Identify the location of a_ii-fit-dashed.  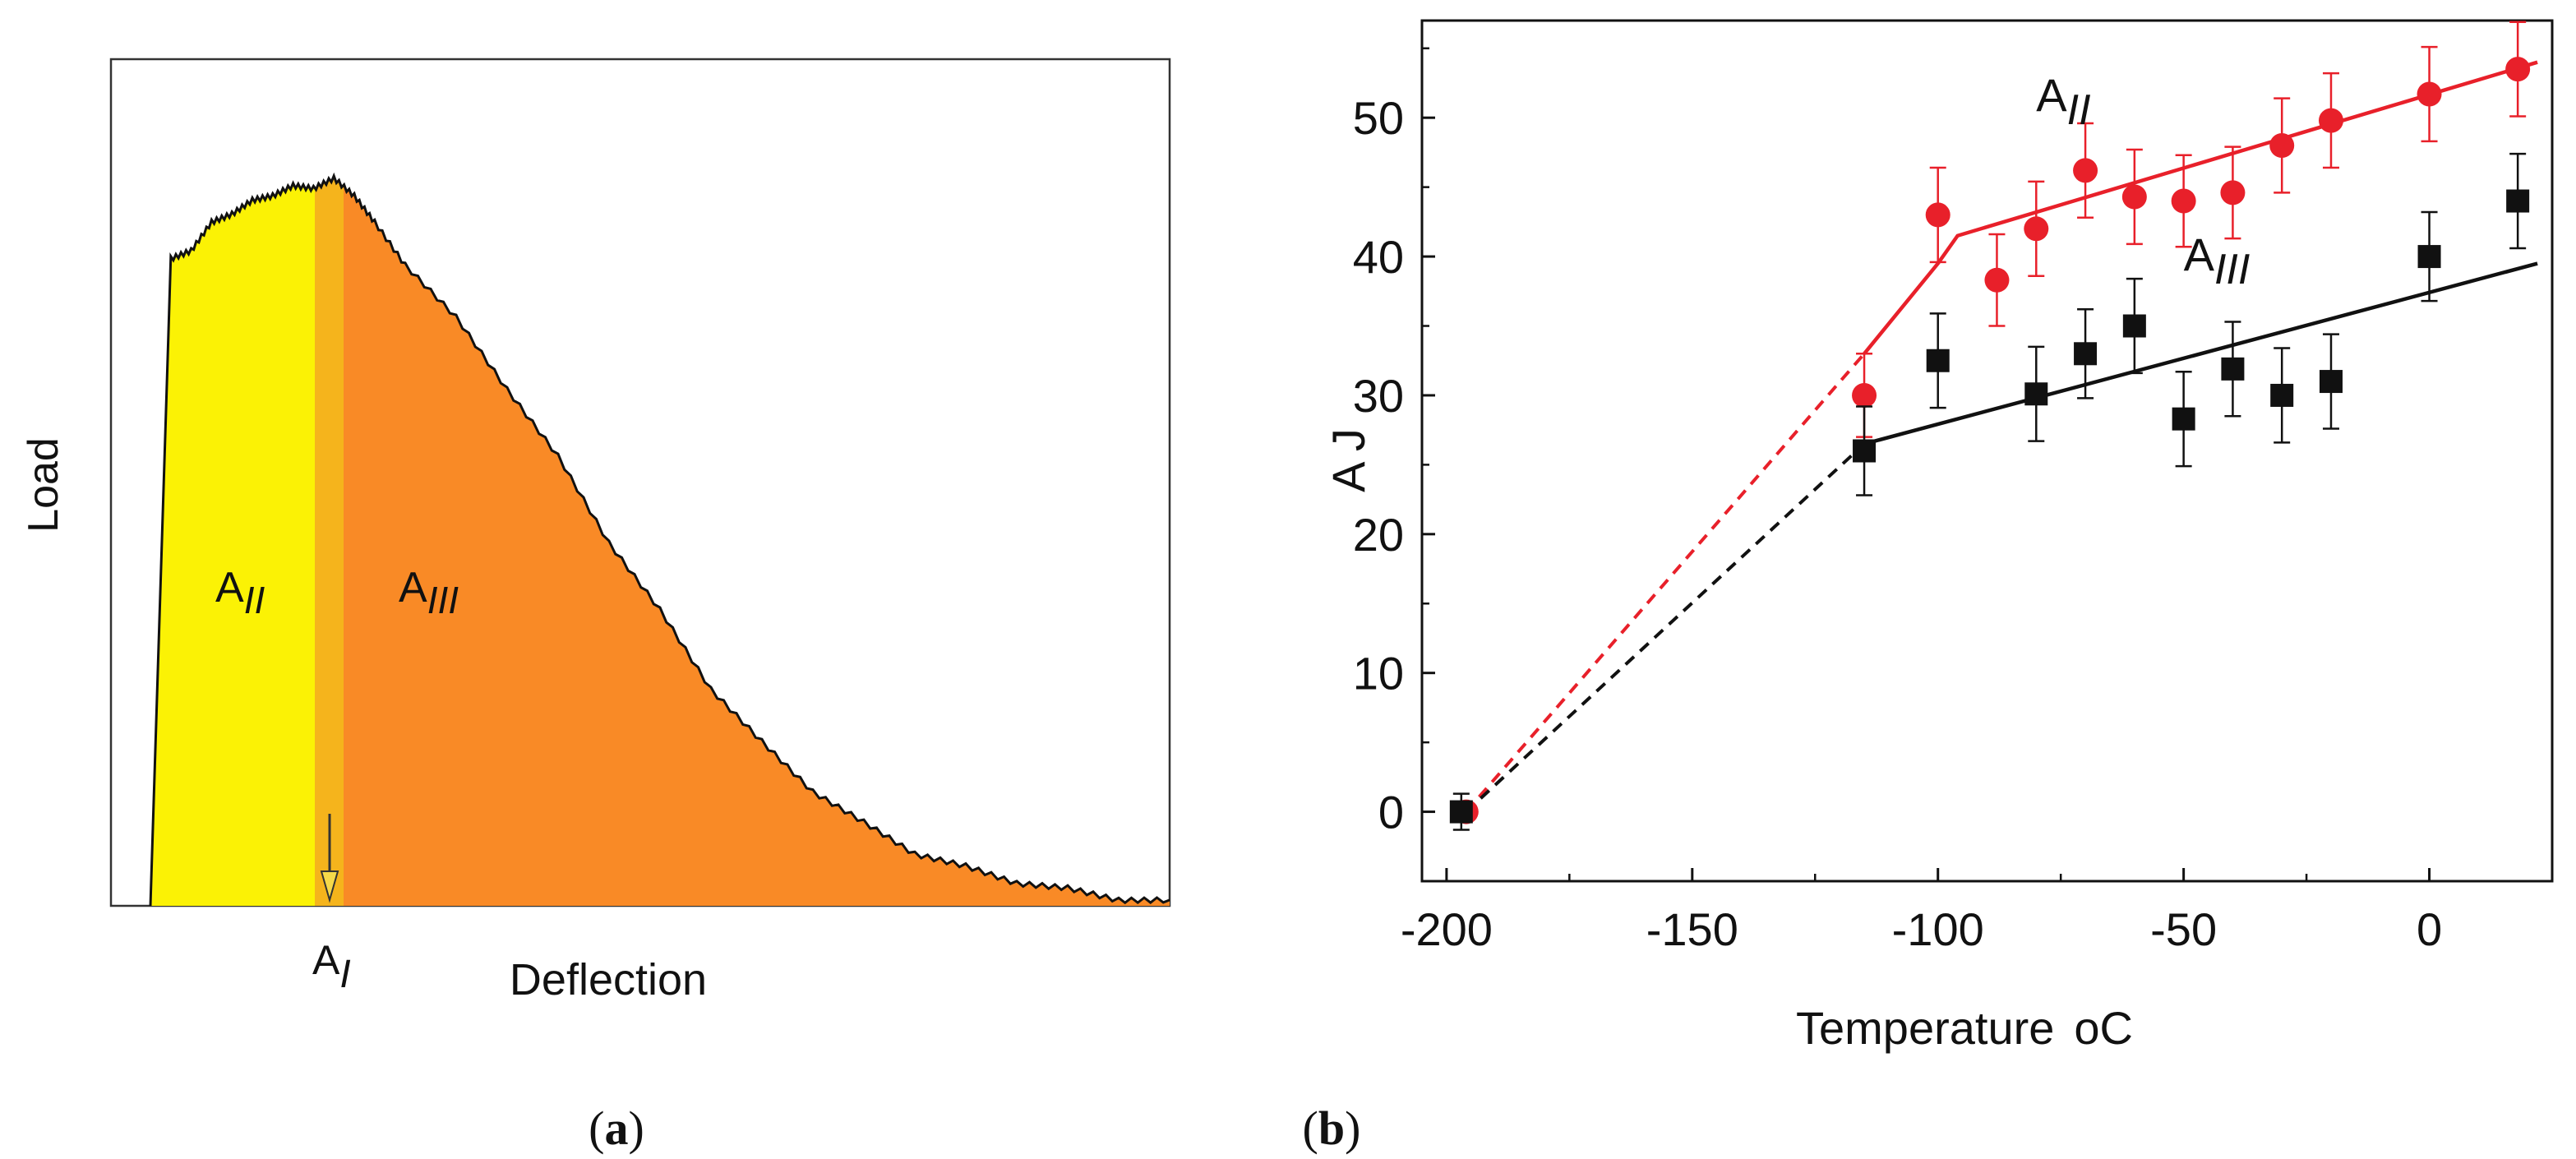
(1666, 582).